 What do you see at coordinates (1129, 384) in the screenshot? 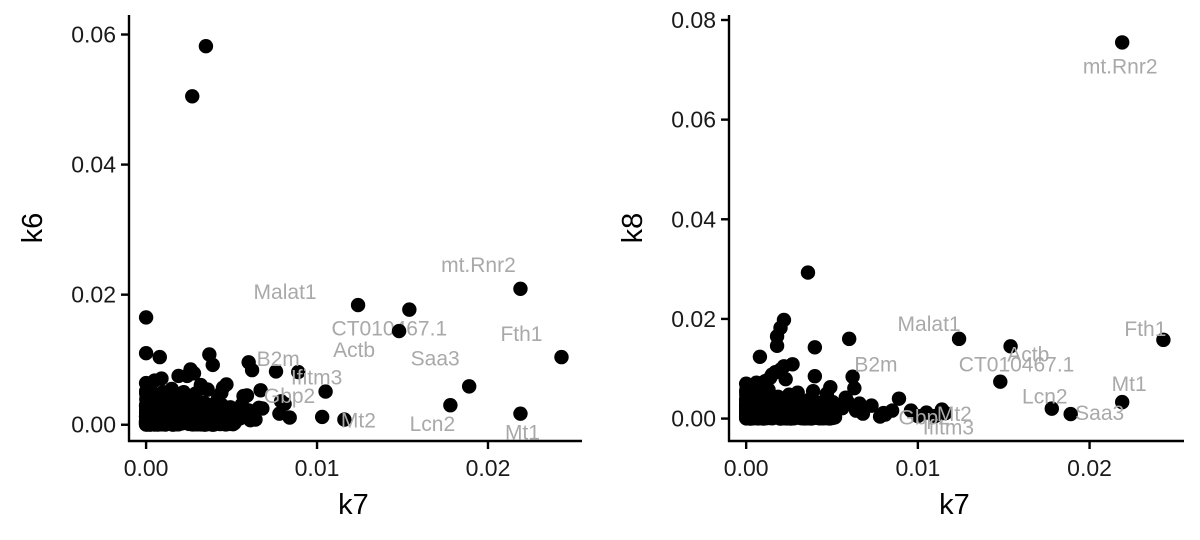
I see `point-label: Mt1` at bounding box center [1129, 384].